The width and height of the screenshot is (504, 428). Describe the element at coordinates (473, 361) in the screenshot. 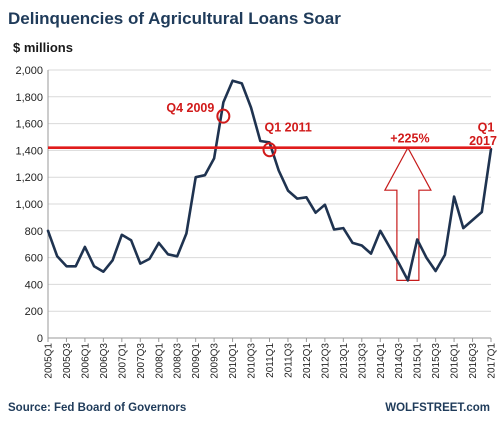

I see `x-tick-label: 2016Q3` at that location.